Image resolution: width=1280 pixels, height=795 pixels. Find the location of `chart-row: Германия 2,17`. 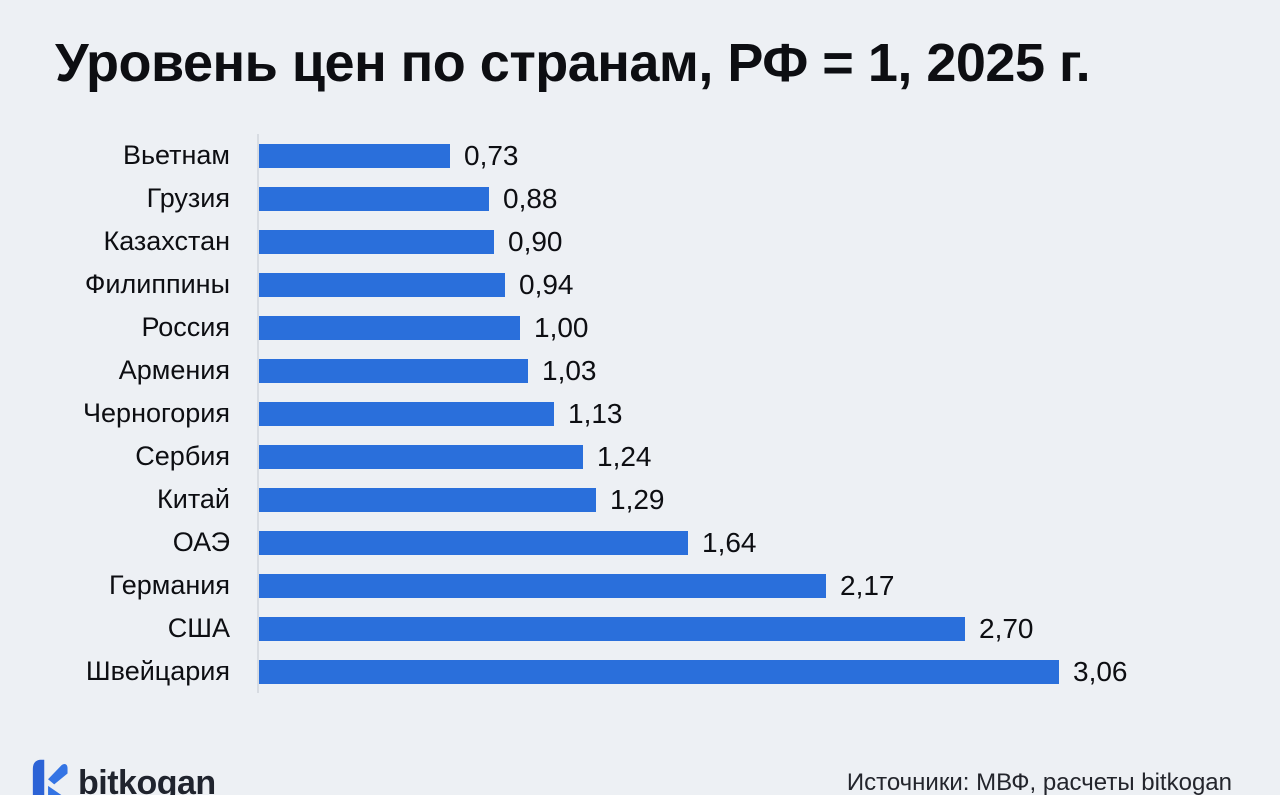

chart-row: Германия 2,17 is located at coordinates (640, 586).